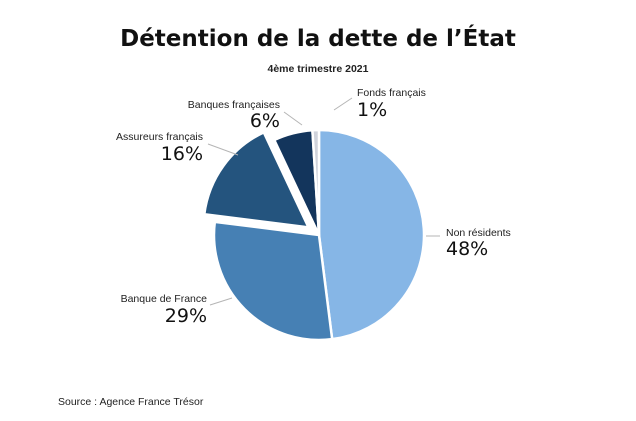  I want to click on slice-value-label-1: 29%, so click(186, 316).